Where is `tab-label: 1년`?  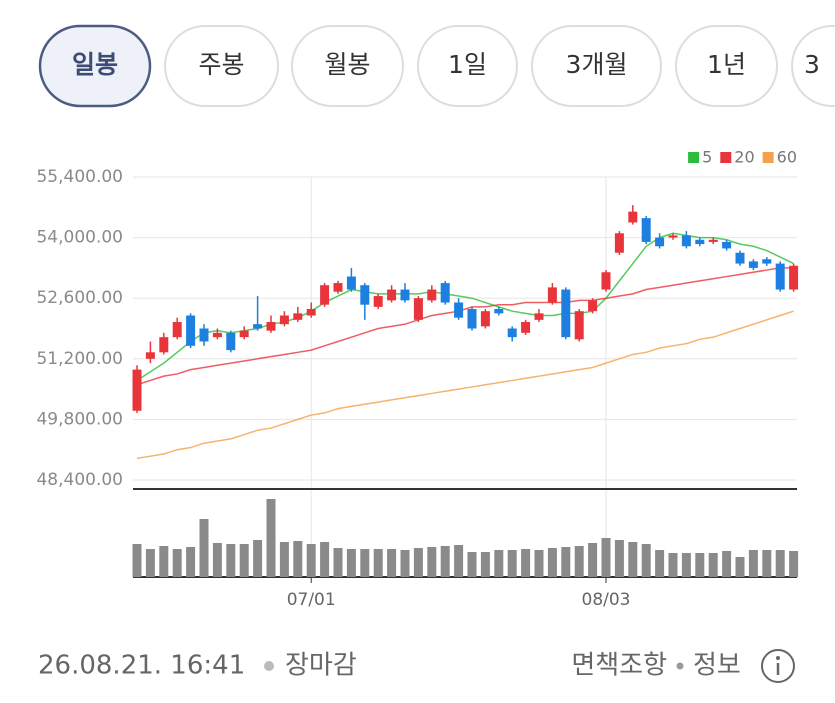 tab-label: 1년 is located at coordinates (726, 64).